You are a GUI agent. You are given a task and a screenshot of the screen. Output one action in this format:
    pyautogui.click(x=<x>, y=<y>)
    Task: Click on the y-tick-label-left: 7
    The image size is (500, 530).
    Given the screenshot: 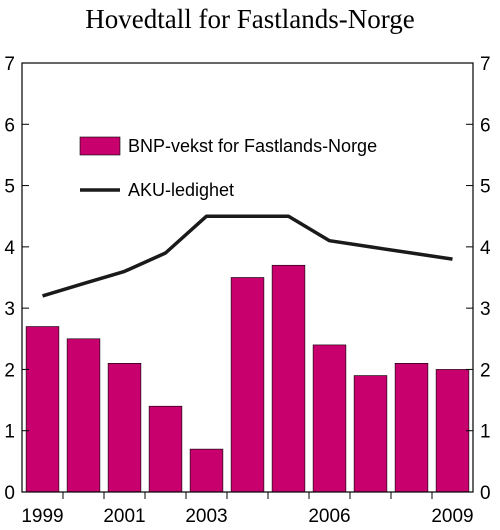 What is the action you would take?
    pyautogui.click(x=9, y=64)
    